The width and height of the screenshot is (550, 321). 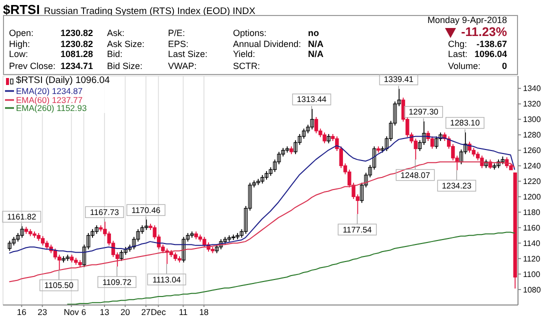 I want to click on x-tick-label: Nov, so click(x=72, y=312).